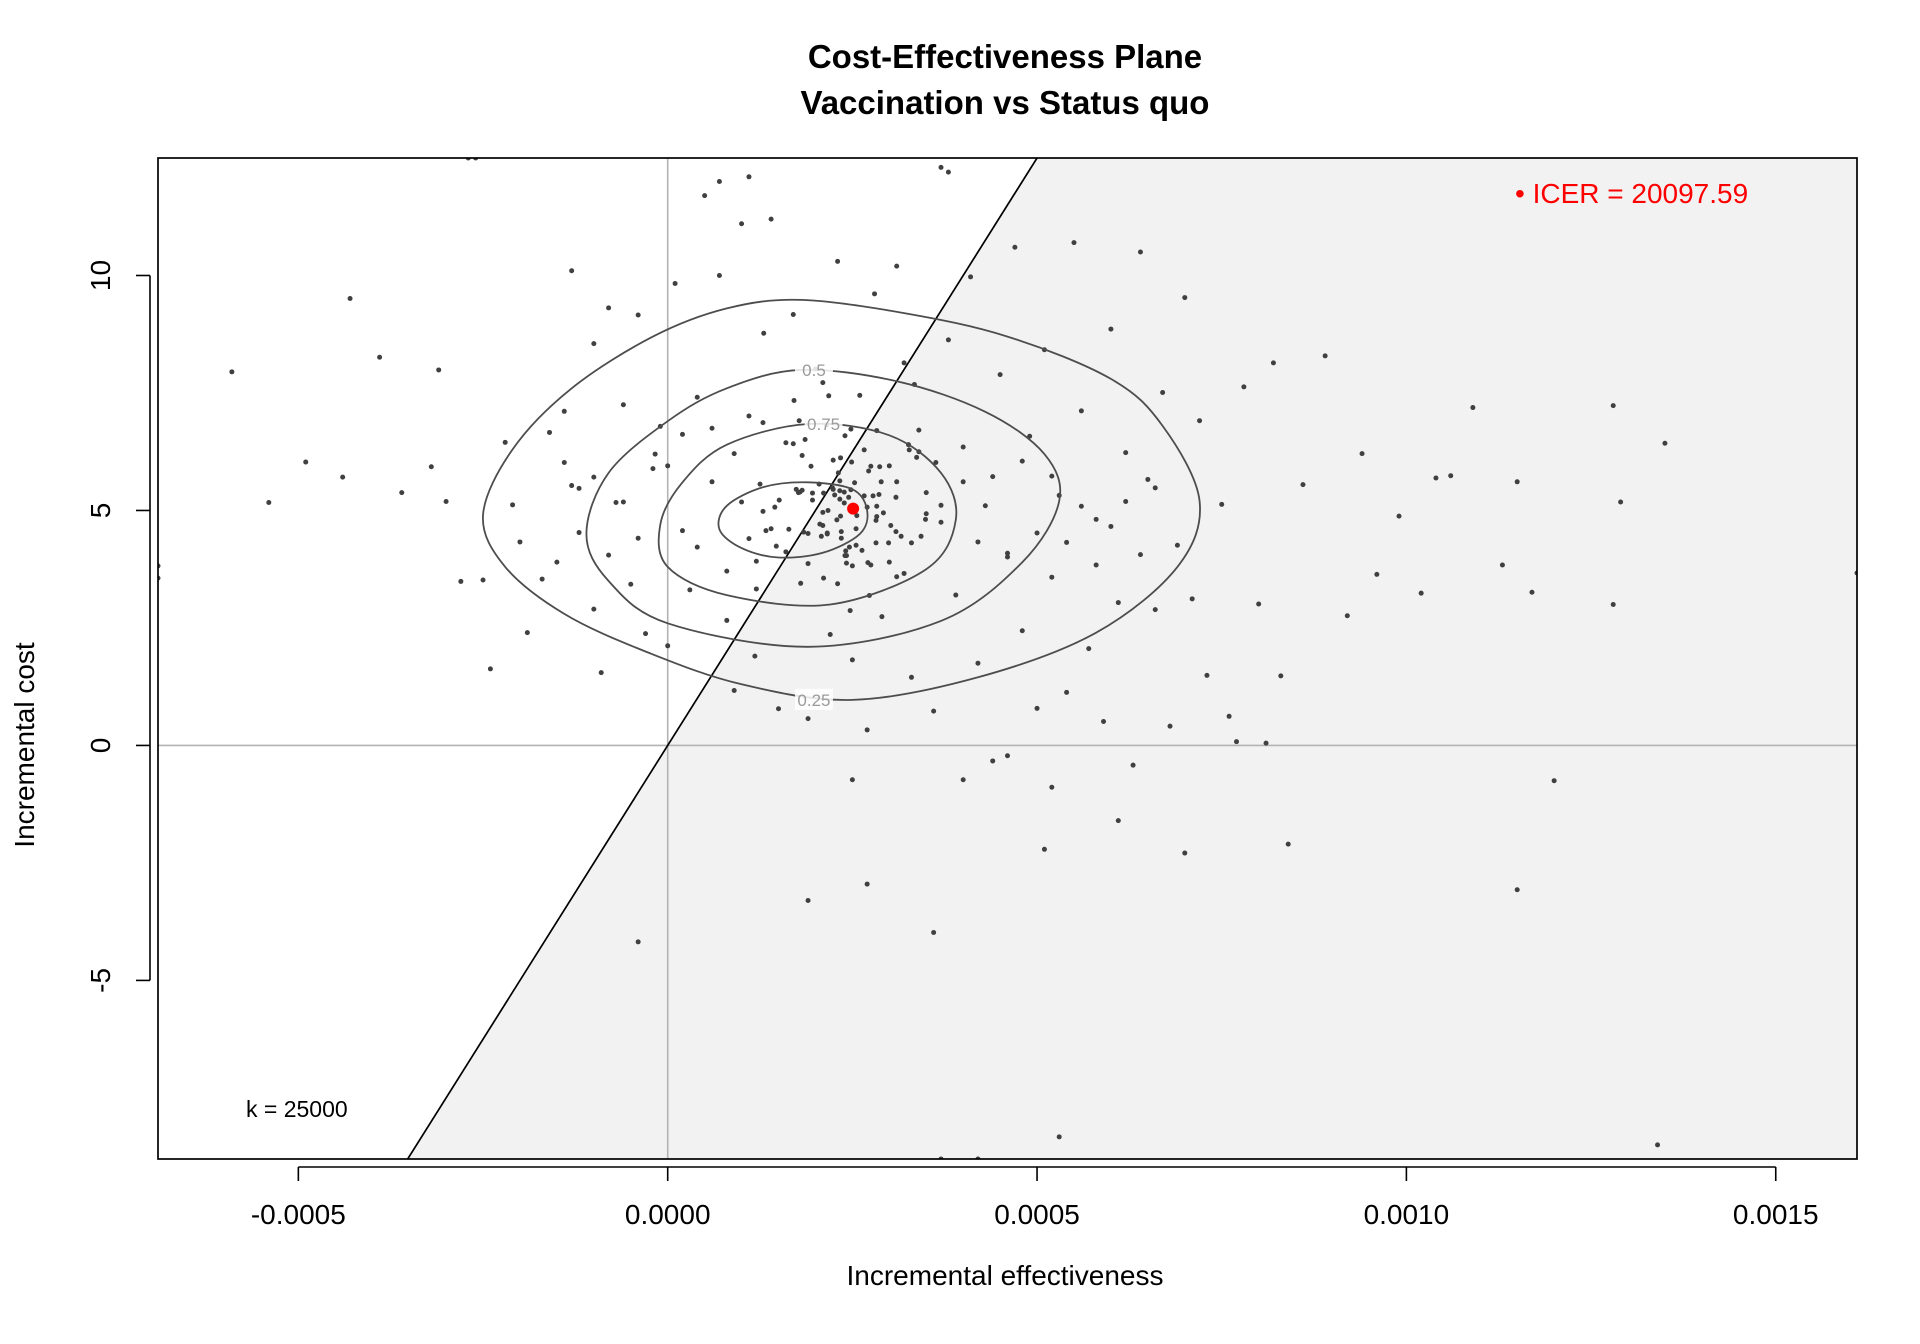  I want to click on wtp-label: k = 25000, so click(297, 1109).